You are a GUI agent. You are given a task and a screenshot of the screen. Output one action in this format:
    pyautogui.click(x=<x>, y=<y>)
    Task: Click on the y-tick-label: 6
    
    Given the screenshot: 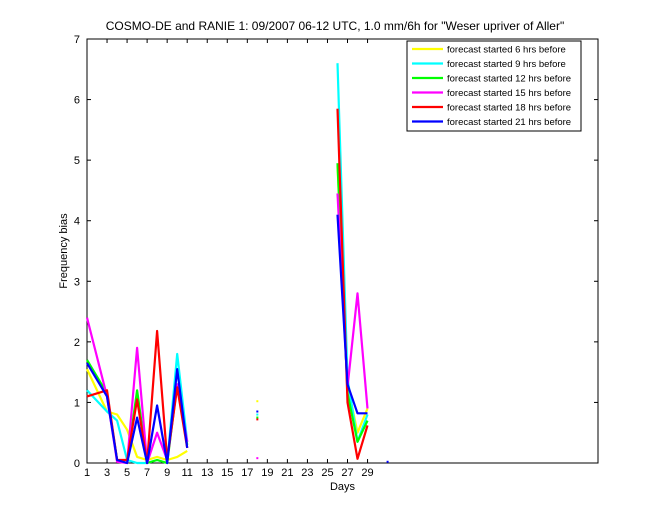 What is the action you would take?
    pyautogui.click(x=77, y=101)
    